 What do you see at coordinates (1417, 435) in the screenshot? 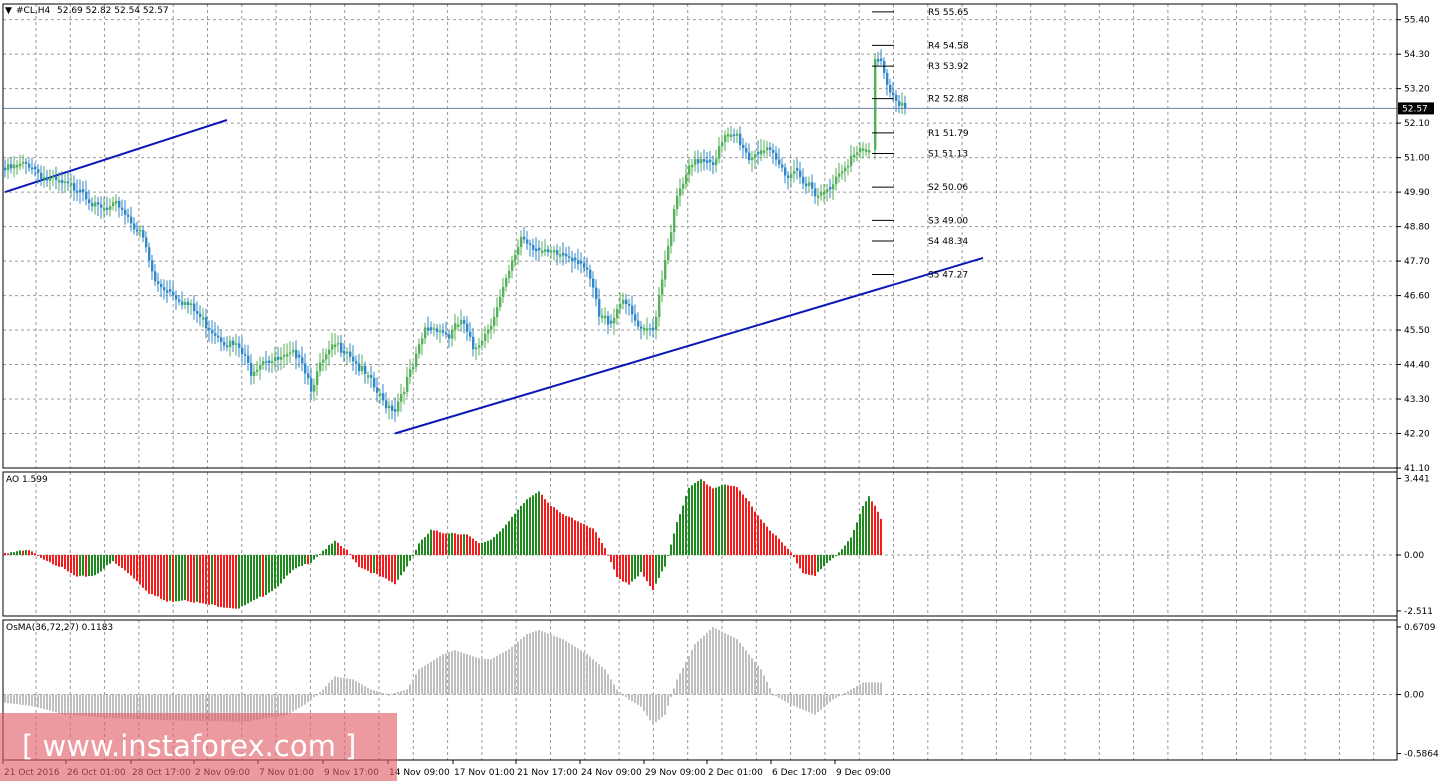
I see `price-axis-tick-label: 42.20` at bounding box center [1417, 435].